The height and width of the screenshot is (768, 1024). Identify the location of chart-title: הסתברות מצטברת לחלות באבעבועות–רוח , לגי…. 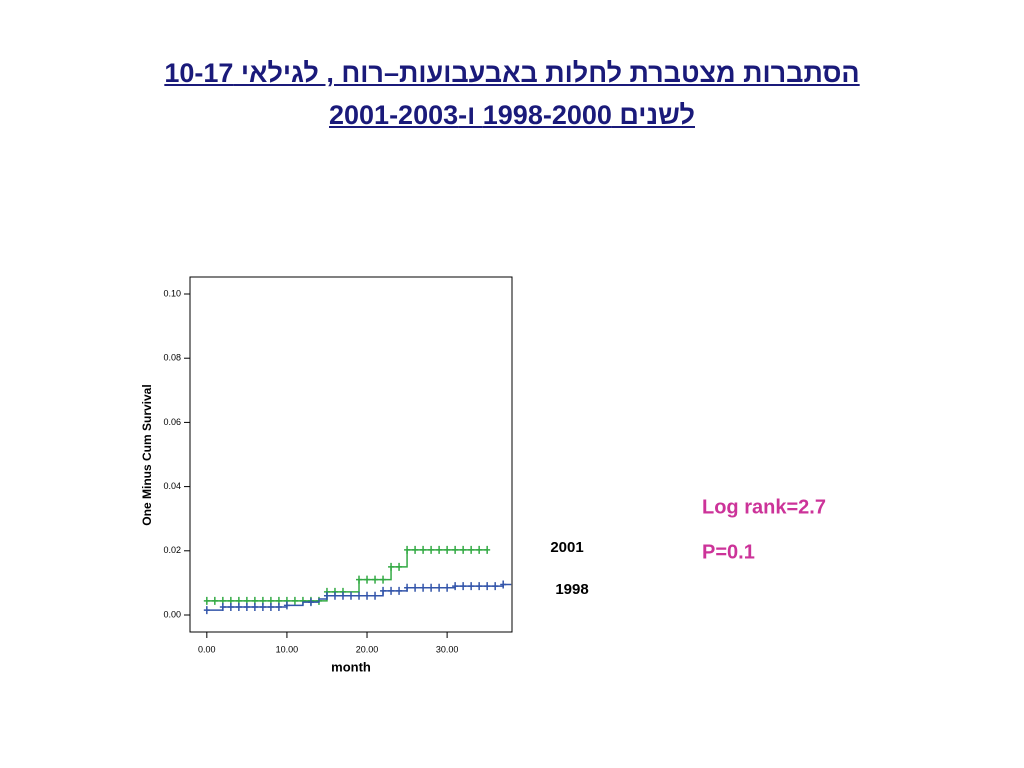
(512, 73).